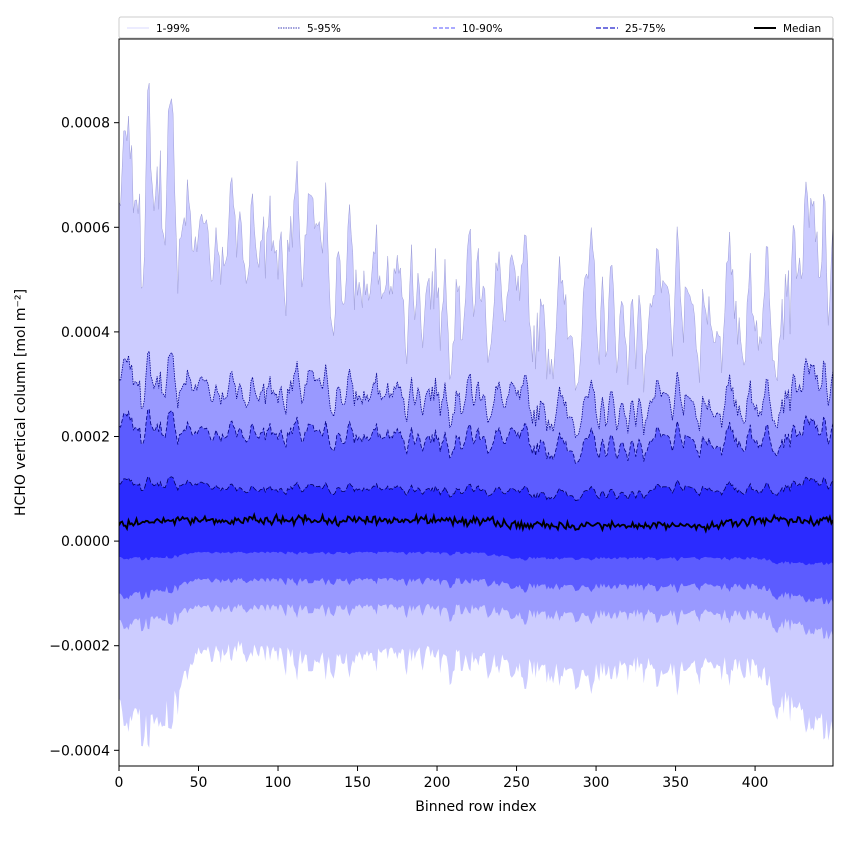 The width and height of the screenshot is (850, 850). I want to click on x-tick-label: 150, so click(357, 783).